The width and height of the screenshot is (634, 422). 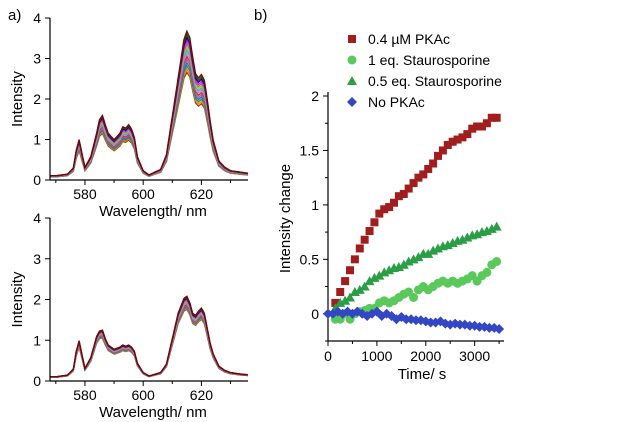 I want to click on panel-label-a: a), so click(x=14, y=15).